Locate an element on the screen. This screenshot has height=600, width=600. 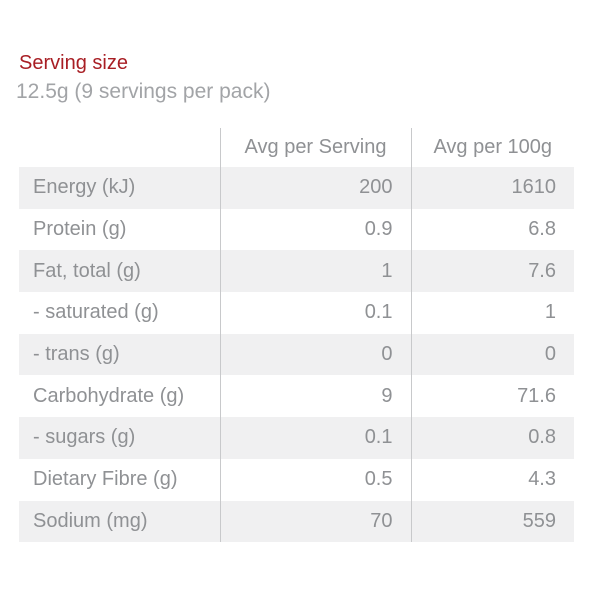
table-row: Dietary Fibre (g) 0.5 4.3 is located at coordinates (296, 479).